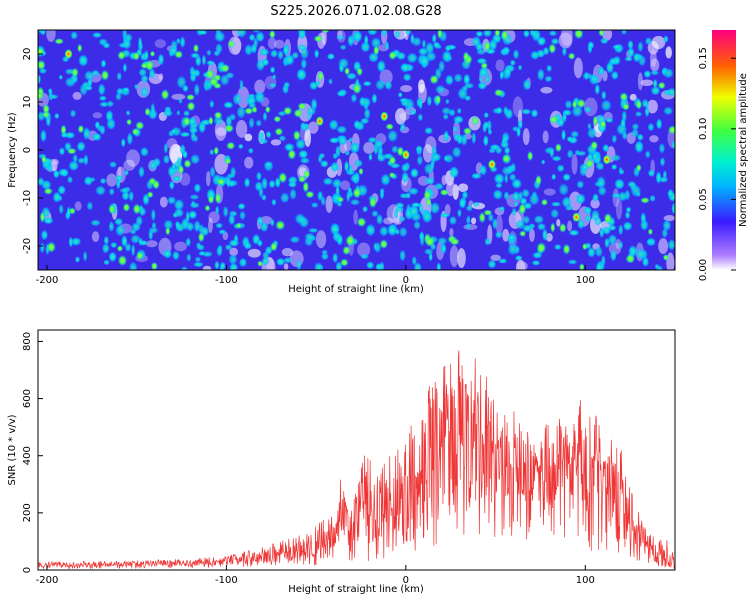 The width and height of the screenshot is (750, 600). Describe the element at coordinates (27, 54) in the screenshot. I see `heatmap-y-tick-label: 20` at that location.